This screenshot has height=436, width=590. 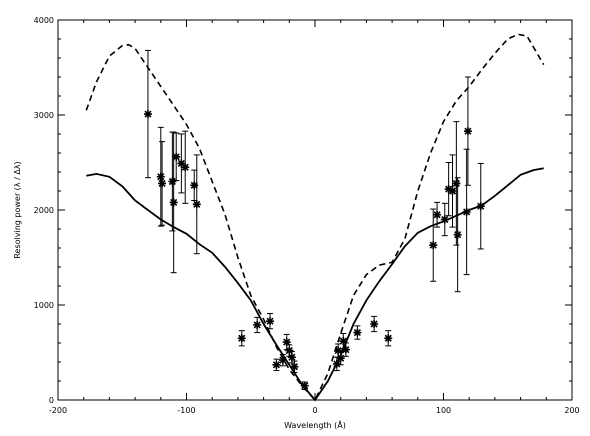 I want to click on x-tick-label: 100, so click(x=443, y=410).